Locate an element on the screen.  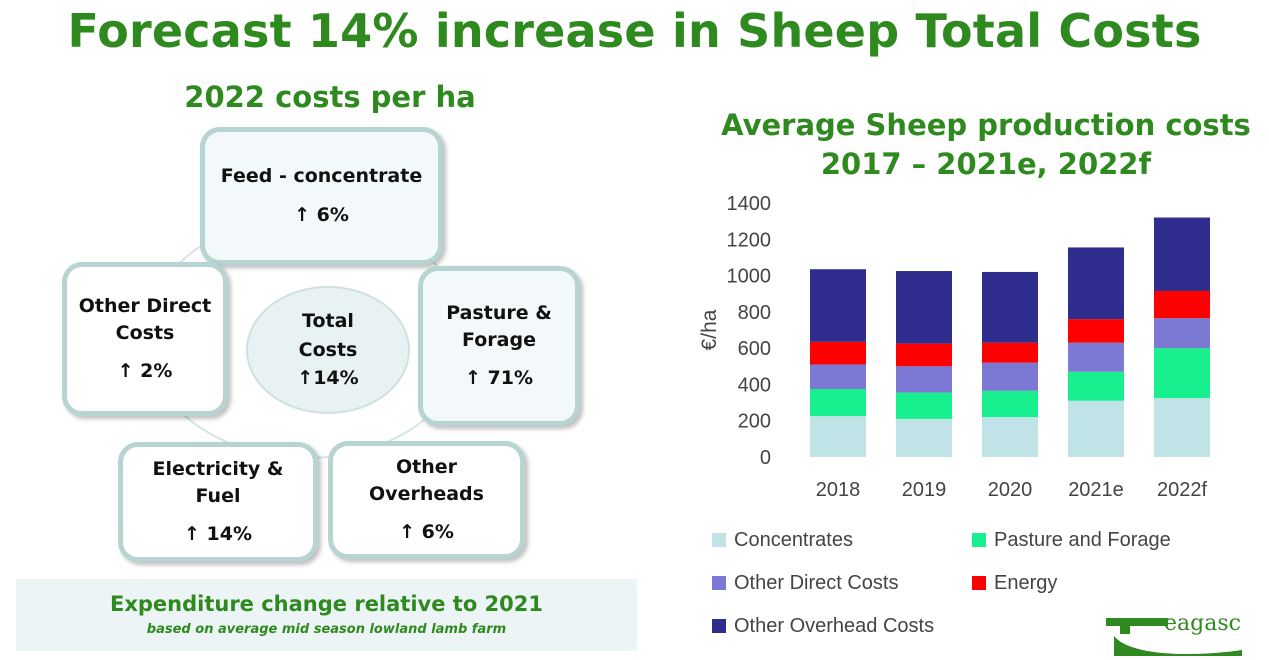
overheads-label-line1: Other is located at coordinates (426, 467).